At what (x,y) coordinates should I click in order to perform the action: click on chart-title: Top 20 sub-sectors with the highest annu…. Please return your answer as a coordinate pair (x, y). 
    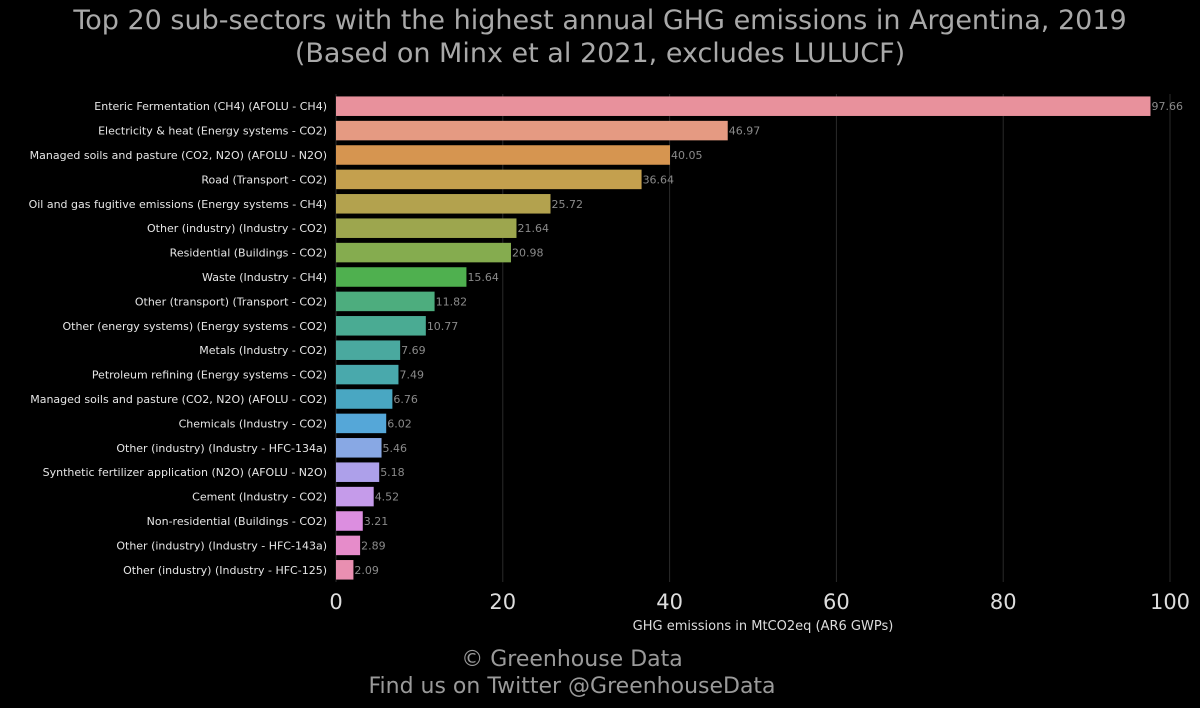
    Looking at the image, I should click on (600, 20).